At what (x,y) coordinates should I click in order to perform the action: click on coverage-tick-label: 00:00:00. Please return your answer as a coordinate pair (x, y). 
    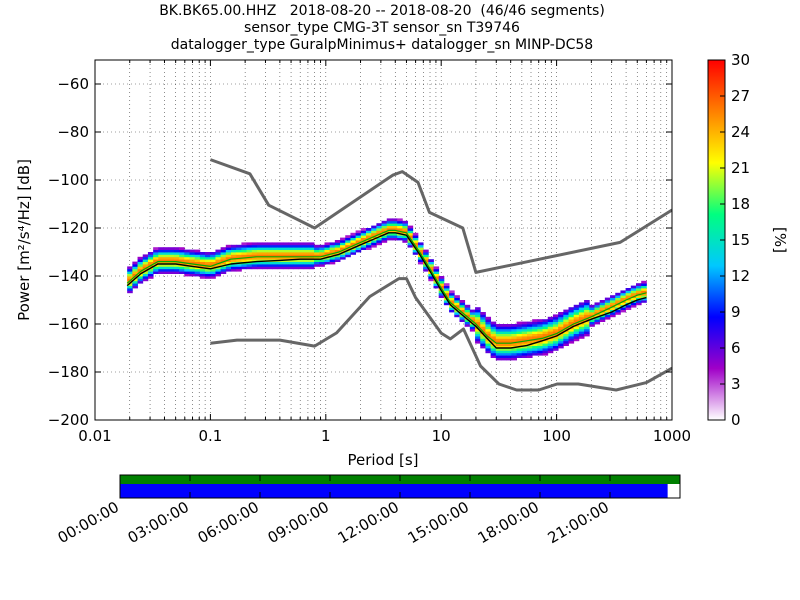
    Looking at the image, I should click on (88, 522).